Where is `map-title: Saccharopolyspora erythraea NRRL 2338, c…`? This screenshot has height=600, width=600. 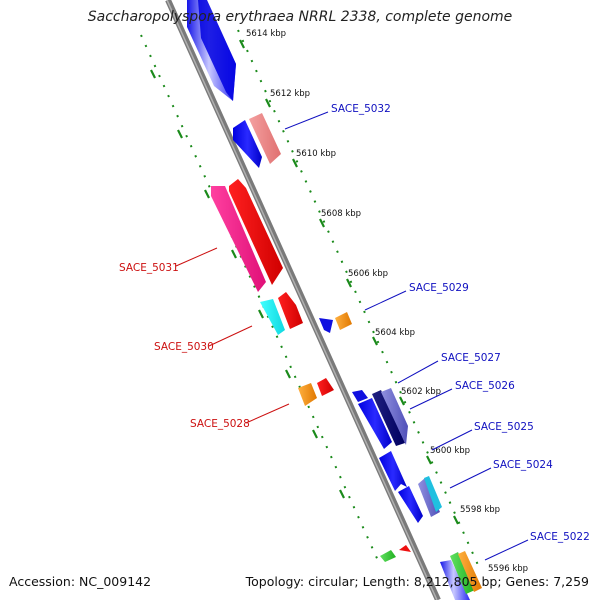 map-title: Saccharopolyspora erythraea NRRL 2338, c… is located at coordinates (300, 17).